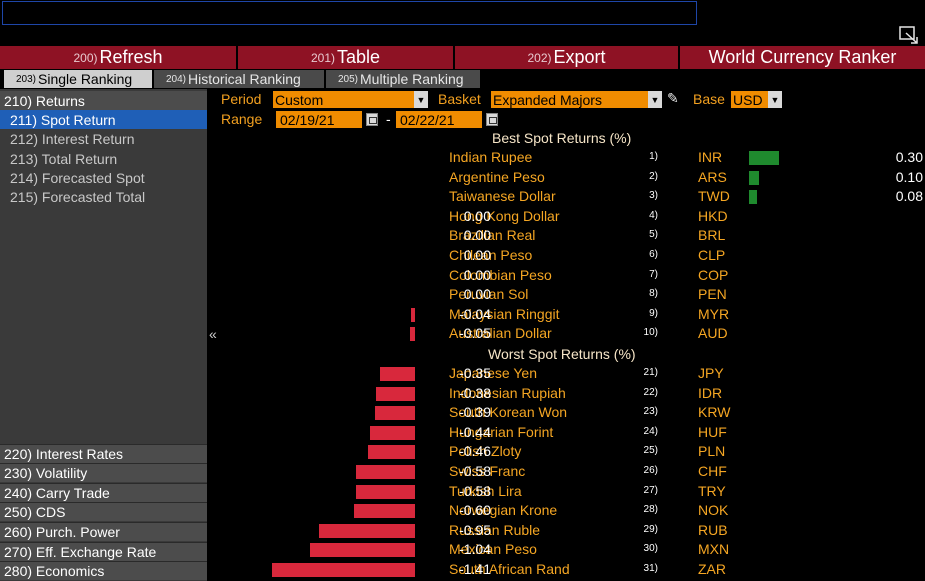  I want to click on ranking-row: 9) Malaysian Ringgit MYR -0.04, so click(567, 315).